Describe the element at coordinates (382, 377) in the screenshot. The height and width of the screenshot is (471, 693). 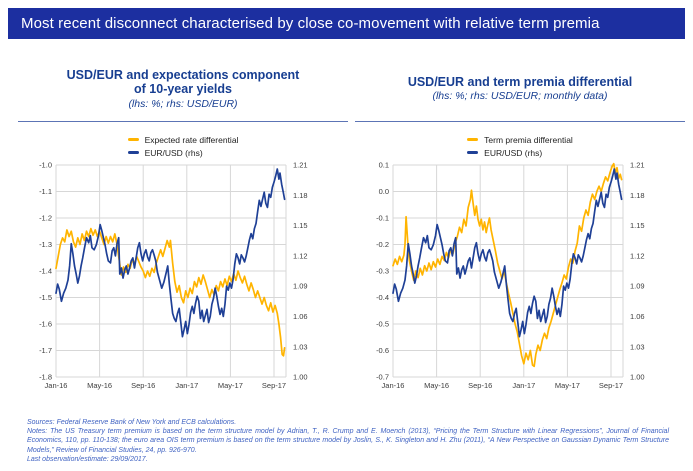
I see `svg-text: -0.7` at that location.